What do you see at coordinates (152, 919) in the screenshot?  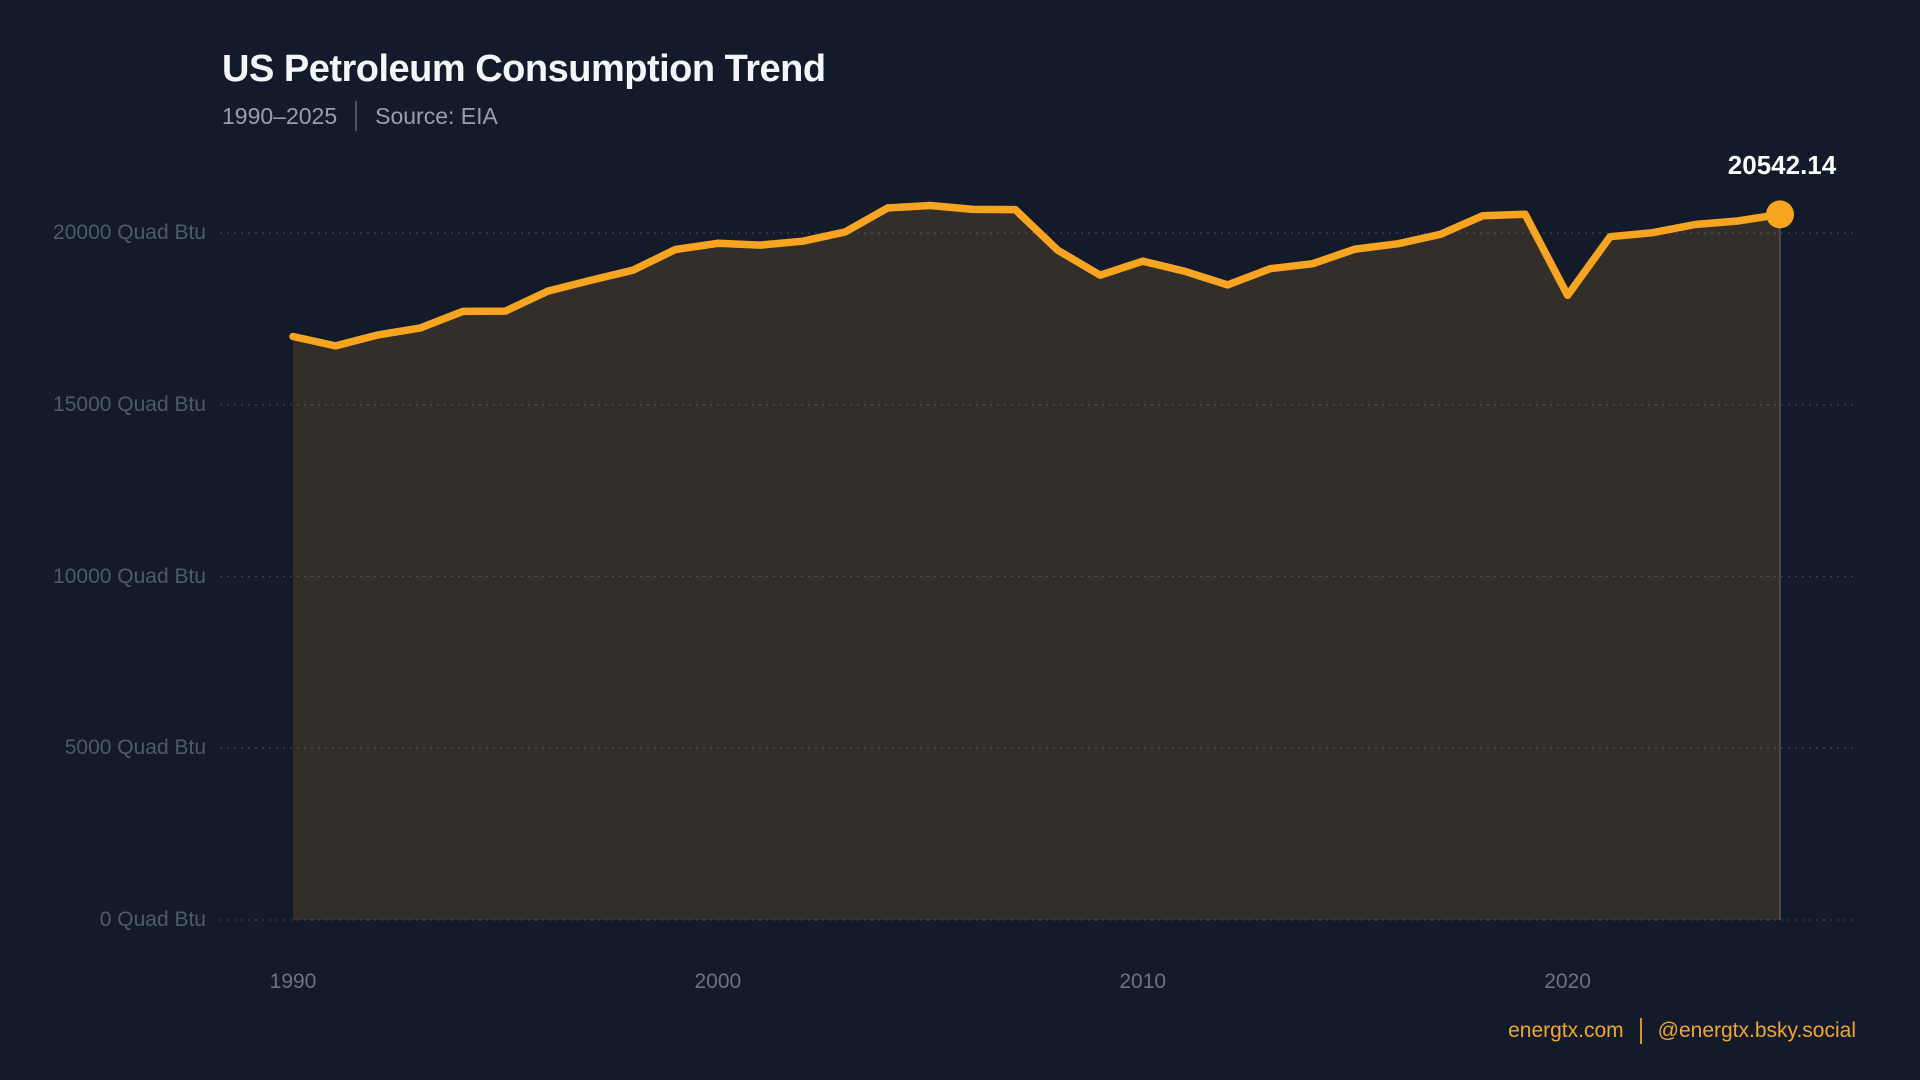 I see `y-tick-label: 0 Quad Btu` at bounding box center [152, 919].